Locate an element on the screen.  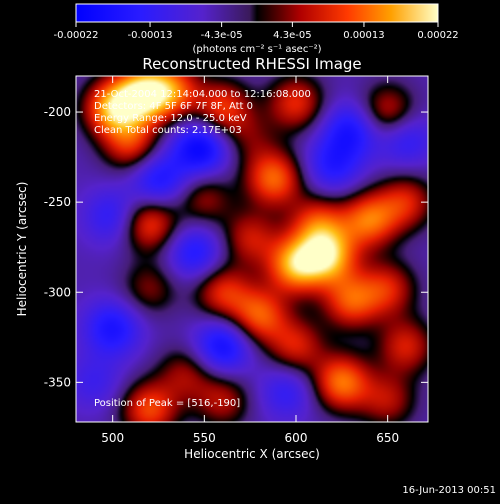
y-tick-label: -350 is located at coordinates (57, 382).